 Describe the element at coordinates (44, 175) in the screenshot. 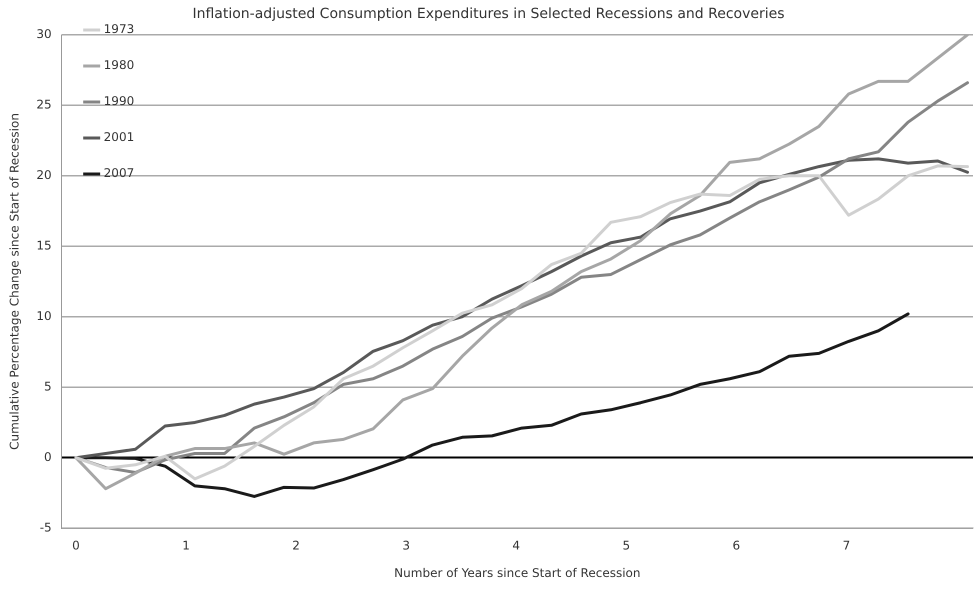

I see `y-tick-label: 20` at that location.